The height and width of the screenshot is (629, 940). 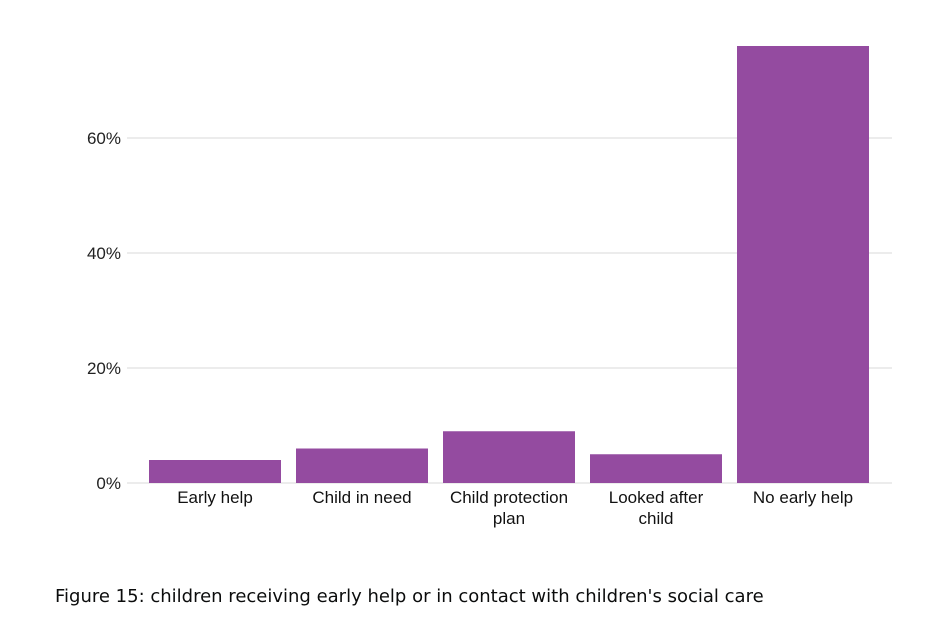 I want to click on y-tick-label: 60%, so click(x=104, y=138).